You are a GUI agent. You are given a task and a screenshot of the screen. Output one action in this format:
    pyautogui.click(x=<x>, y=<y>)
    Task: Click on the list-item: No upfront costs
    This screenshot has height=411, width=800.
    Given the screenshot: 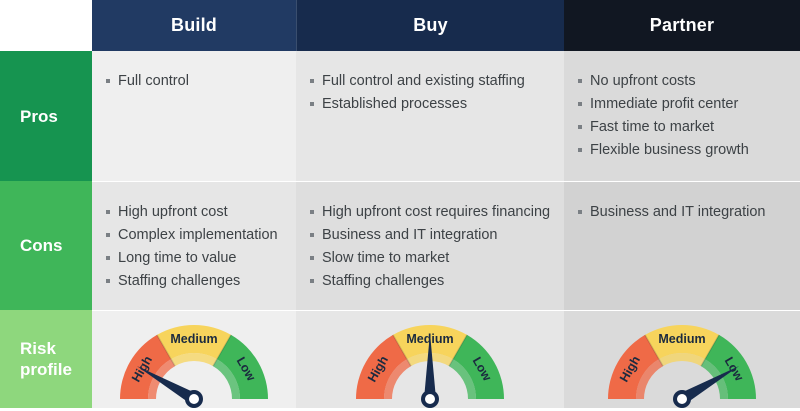 What is the action you would take?
    pyautogui.click(x=689, y=81)
    